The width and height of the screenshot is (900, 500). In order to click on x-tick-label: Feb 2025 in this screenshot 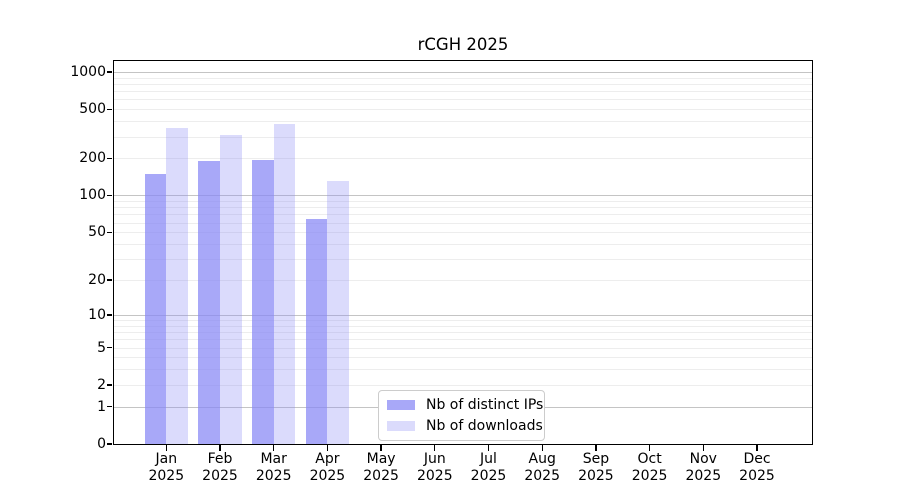, I will do `click(220, 467)`.